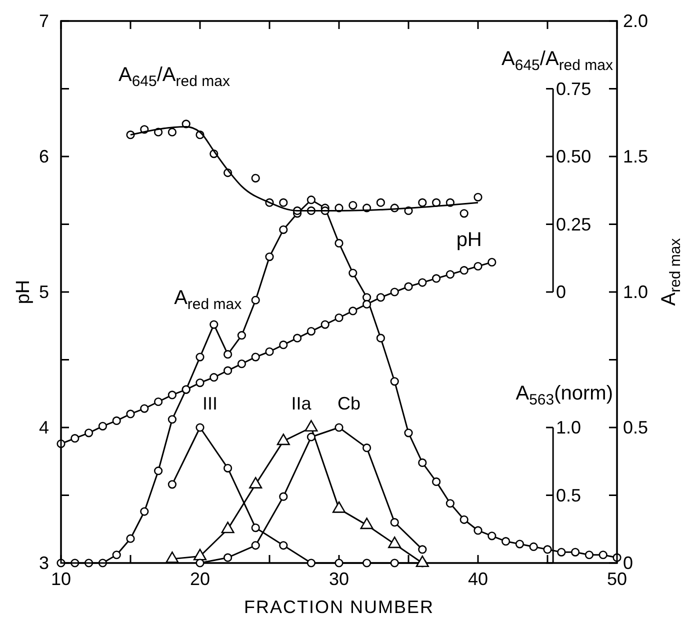 This screenshot has width=692, height=627. I want to click on x-tick-label: 40, so click(478, 579).